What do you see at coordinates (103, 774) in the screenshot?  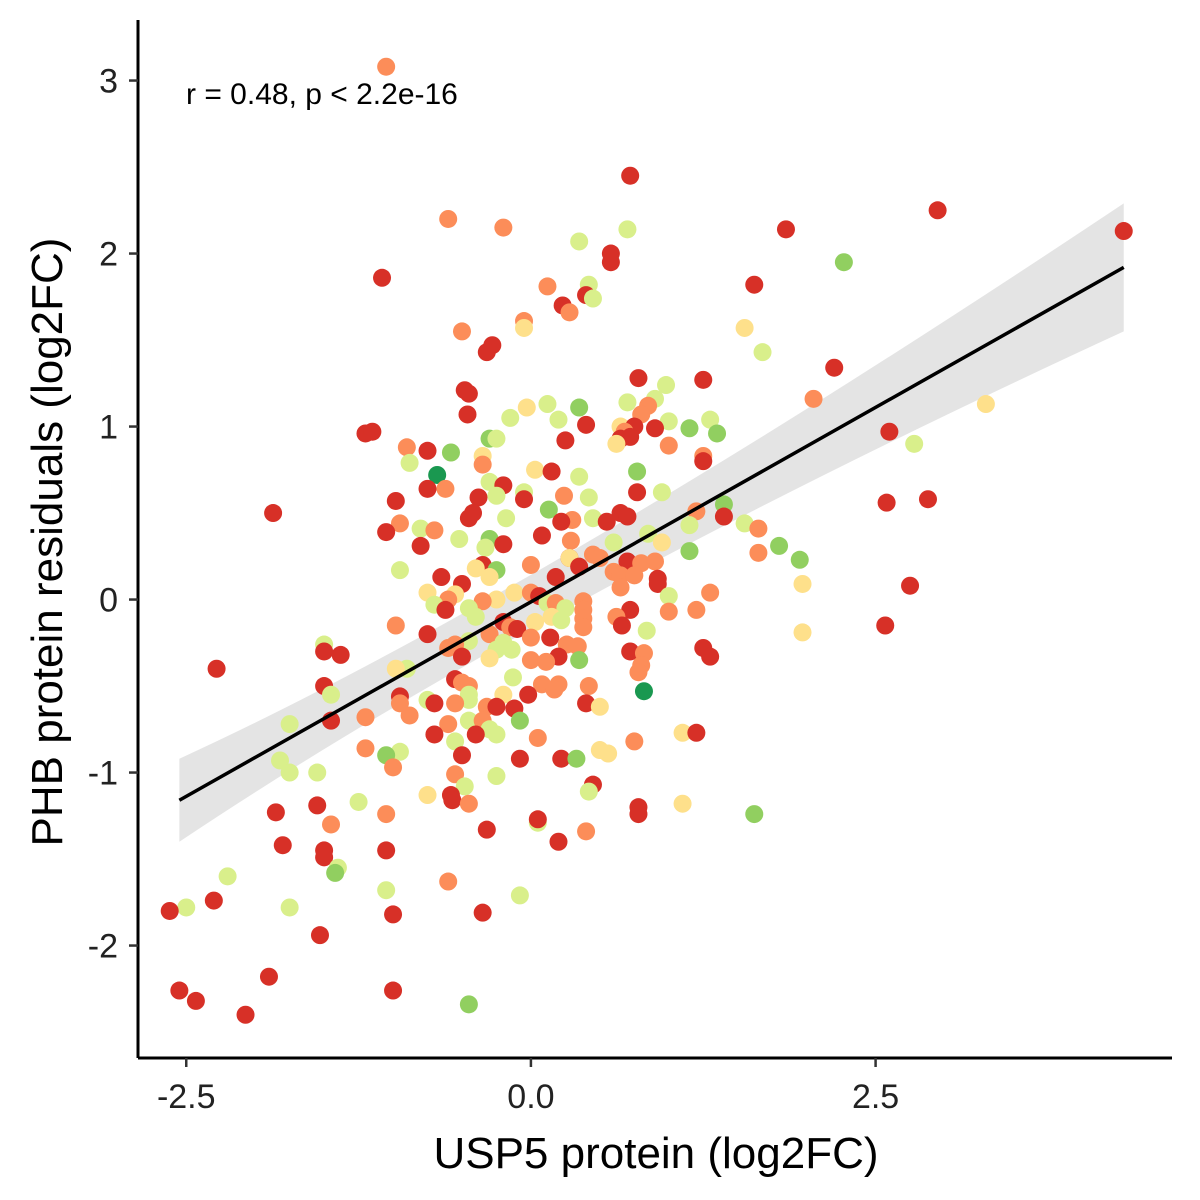 I see `y-tick-label: -1` at bounding box center [103, 774].